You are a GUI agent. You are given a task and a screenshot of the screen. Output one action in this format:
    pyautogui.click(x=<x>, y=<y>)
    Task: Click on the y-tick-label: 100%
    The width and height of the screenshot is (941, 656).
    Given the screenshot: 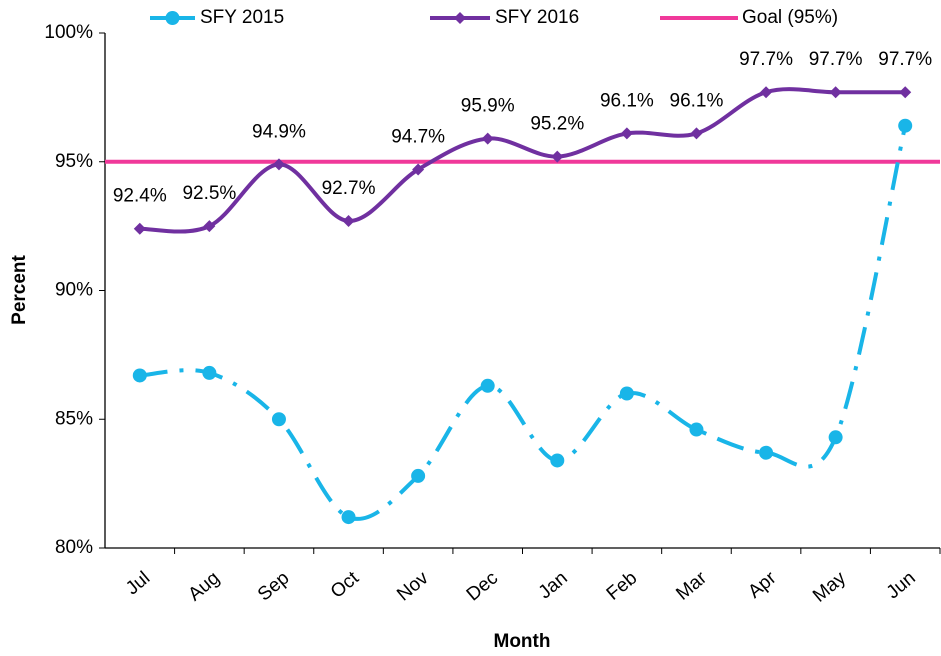 What is the action you would take?
    pyautogui.click(x=68, y=32)
    